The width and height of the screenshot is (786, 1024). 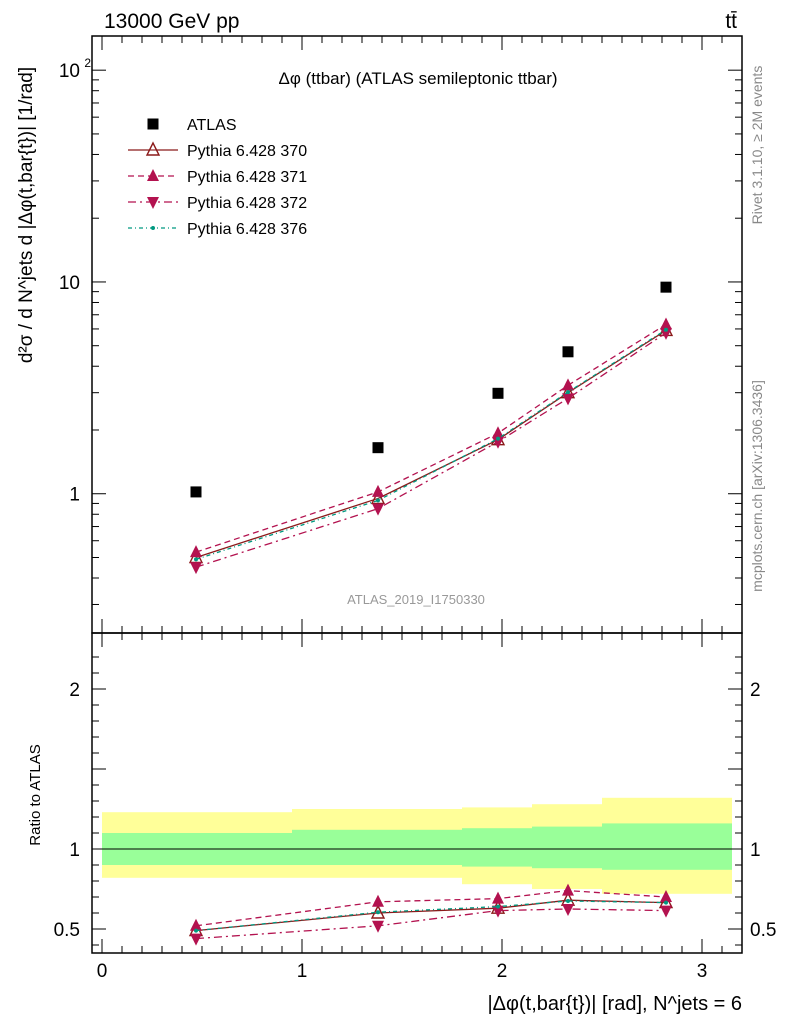 I want to click on main-y-tick-label: 1, so click(x=74, y=495).